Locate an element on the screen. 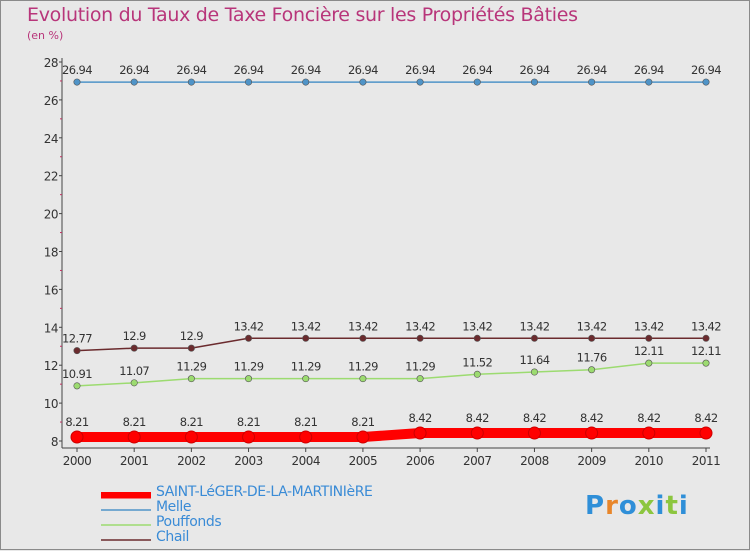 This screenshot has height=551, width=750. legend-label: SAINT-LéGER-DE-LA-MARTINIèRE is located at coordinates (264, 492).